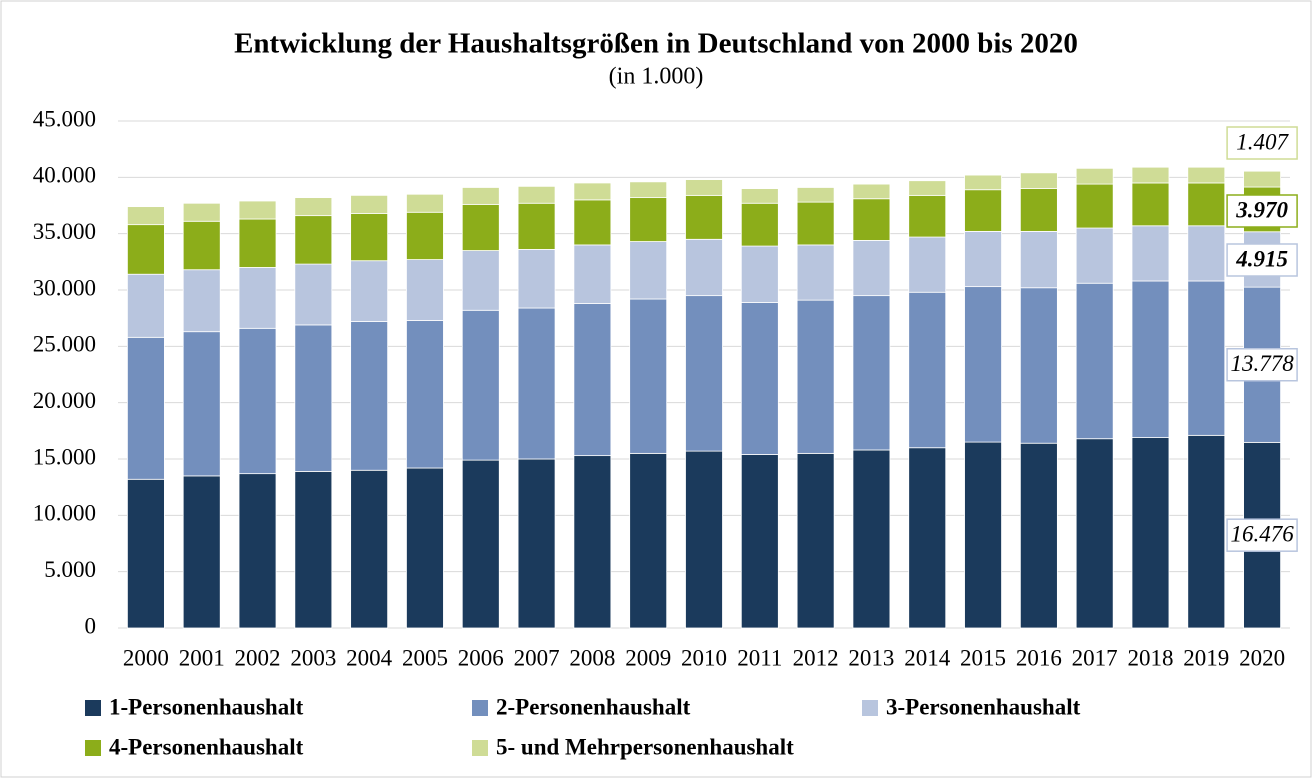 This screenshot has height=778, width=1312. What do you see at coordinates (64, 287) in the screenshot?
I see `y-tick-label: 30.000` at bounding box center [64, 287].